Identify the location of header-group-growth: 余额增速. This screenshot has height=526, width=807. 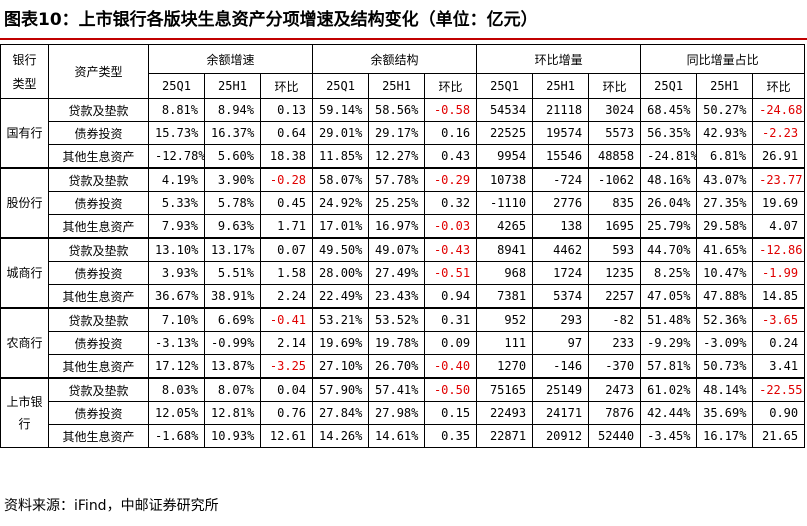
(230, 59).